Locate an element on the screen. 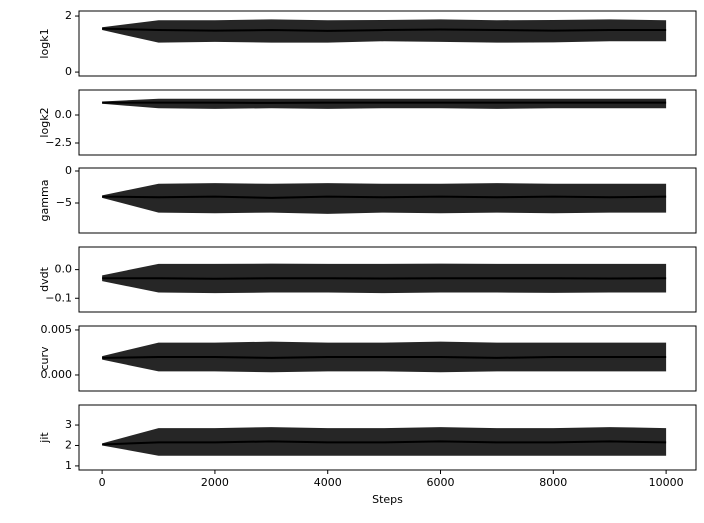 The image size is (704, 523). y-tick-label: −2.5 is located at coordinates (58, 142).